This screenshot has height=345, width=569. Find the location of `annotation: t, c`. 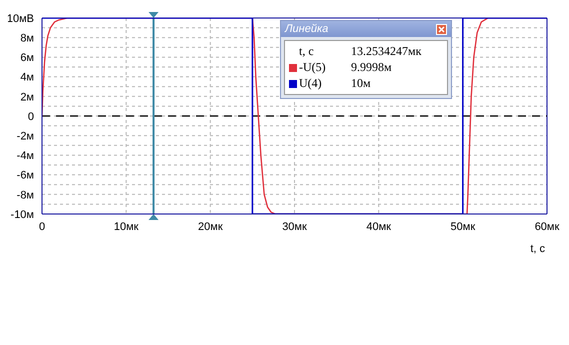

annotation: t, c is located at coordinates (306, 51).